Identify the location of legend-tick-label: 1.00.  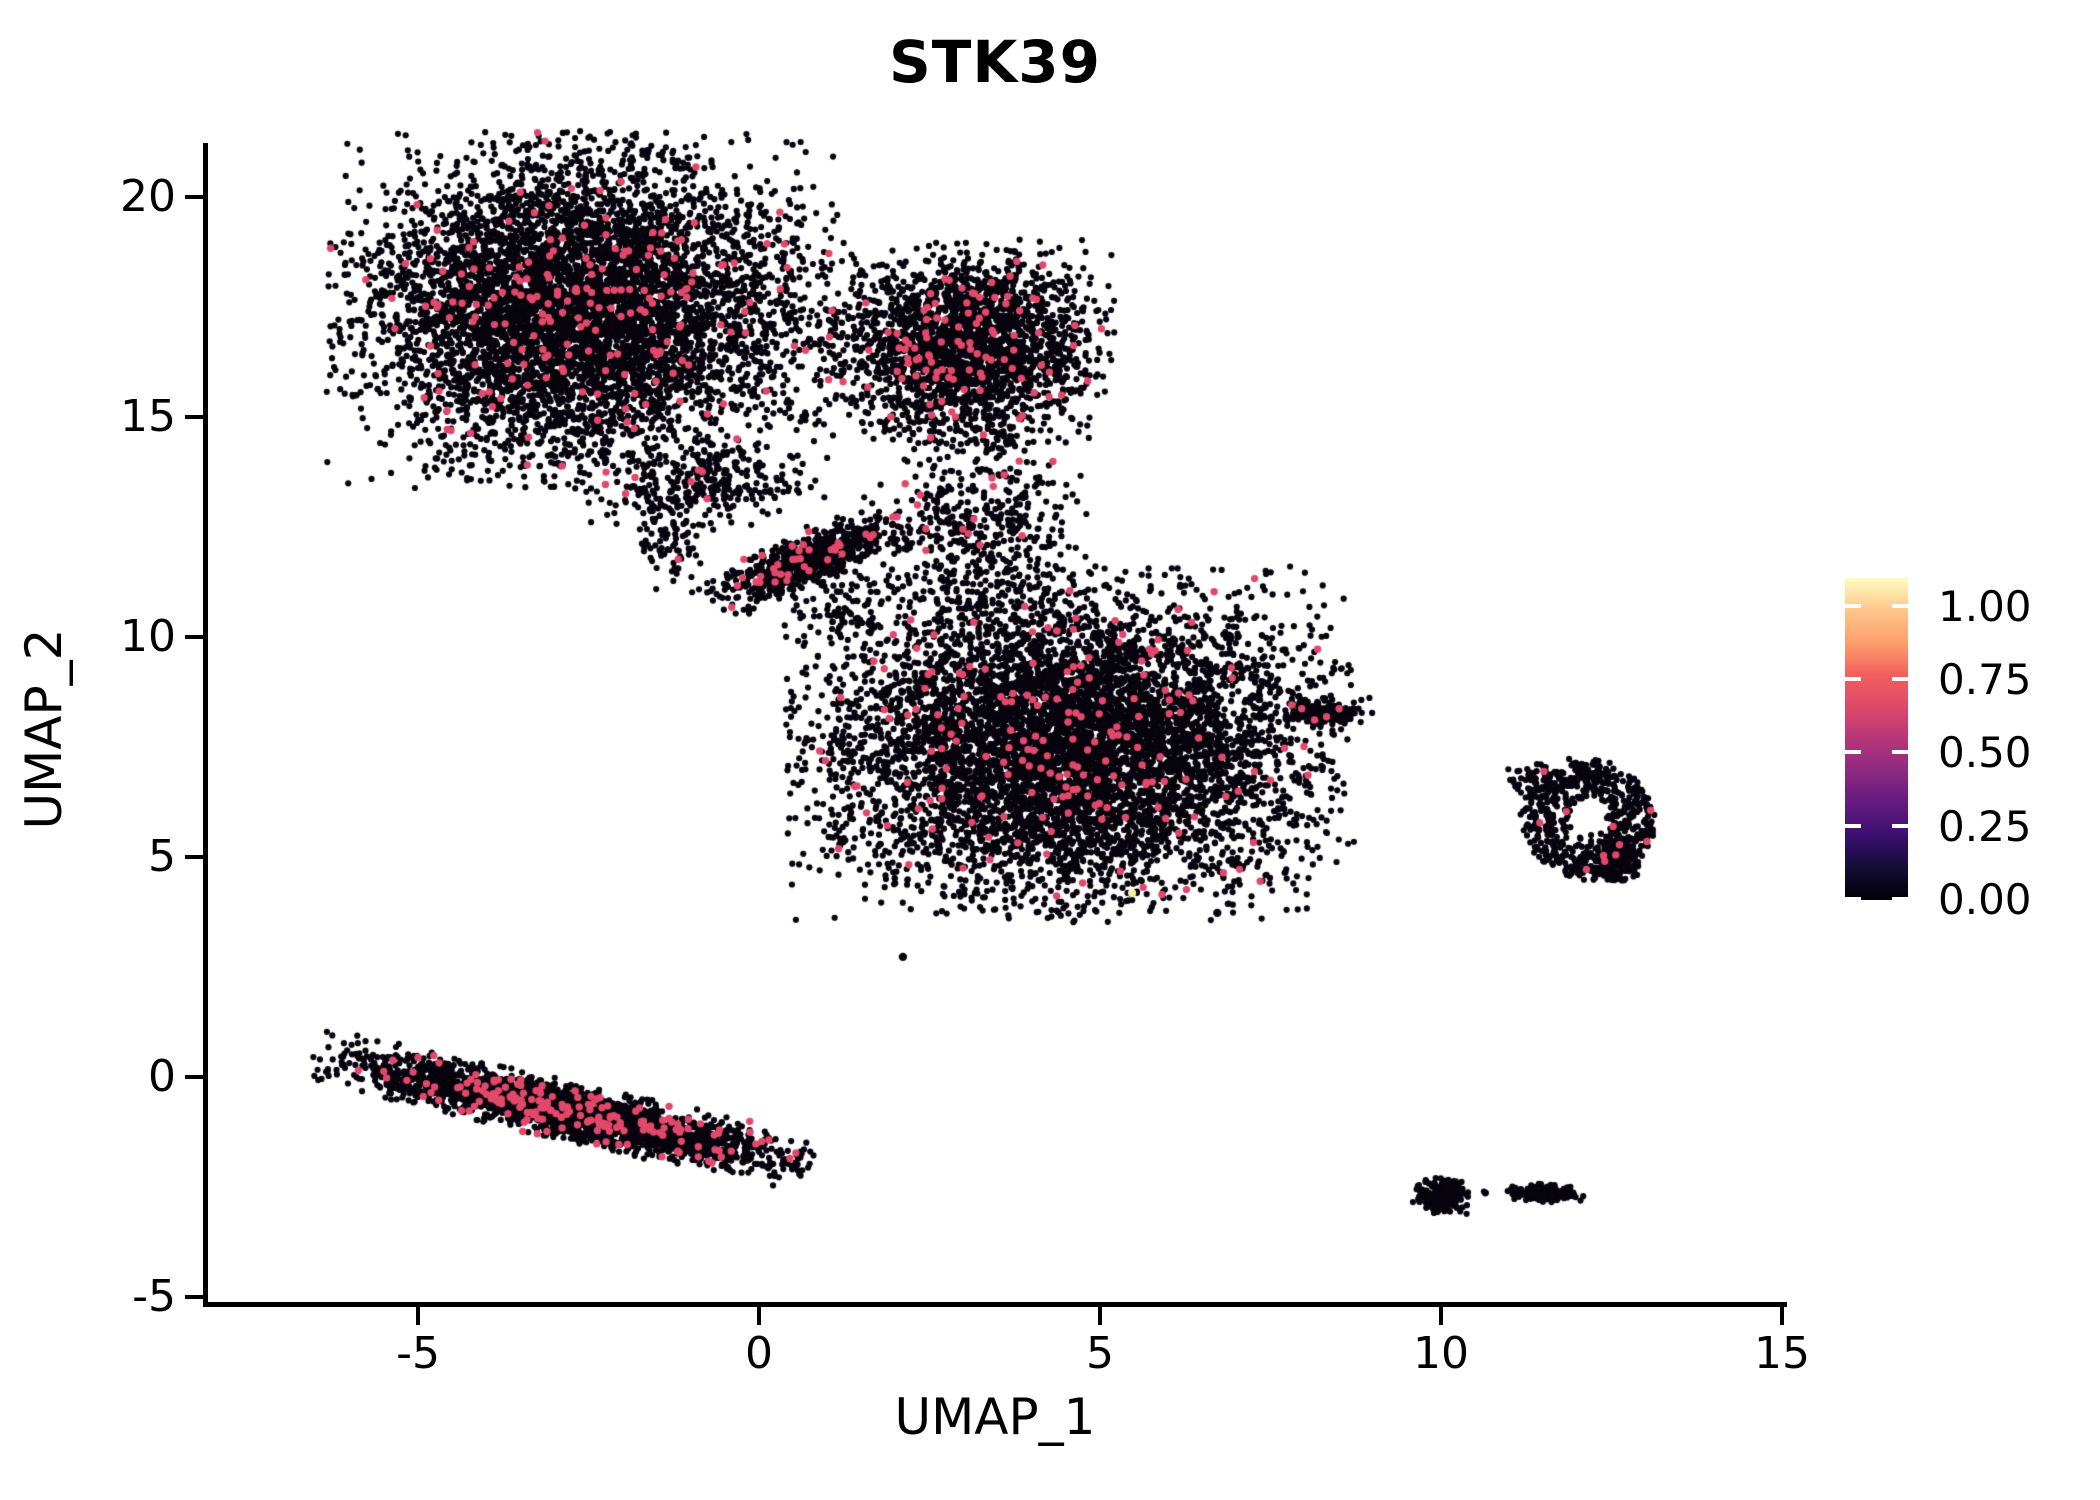
(1985, 607).